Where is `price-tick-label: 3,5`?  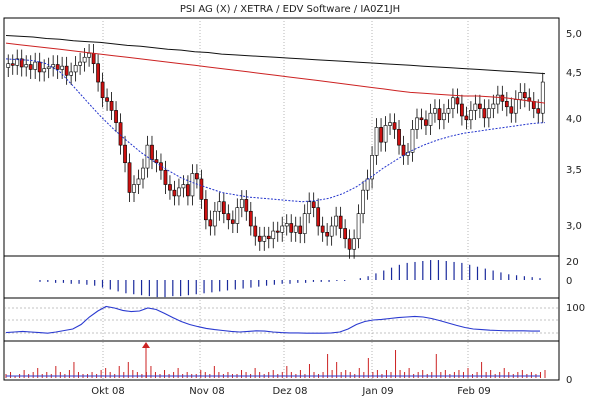
price-tick-label: 3,5 is located at coordinates (574, 170).